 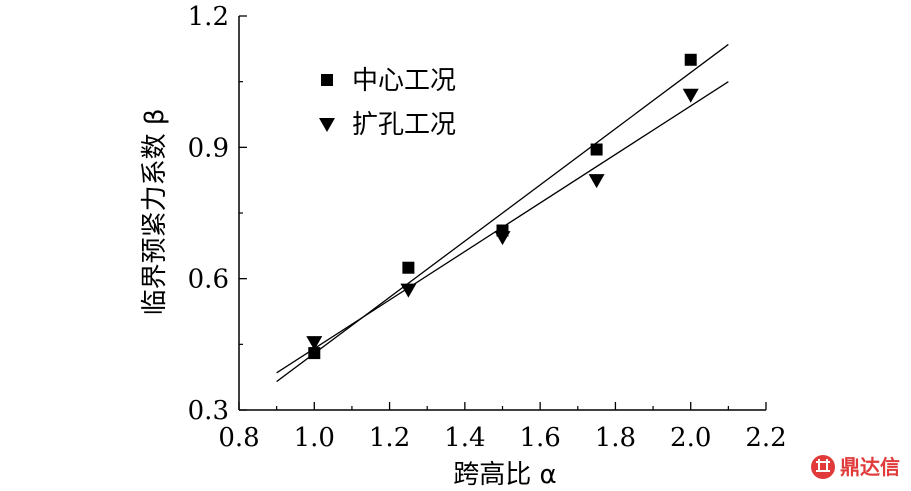 I want to click on legend-label-2: 扩孔工况, so click(x=404, y=125).